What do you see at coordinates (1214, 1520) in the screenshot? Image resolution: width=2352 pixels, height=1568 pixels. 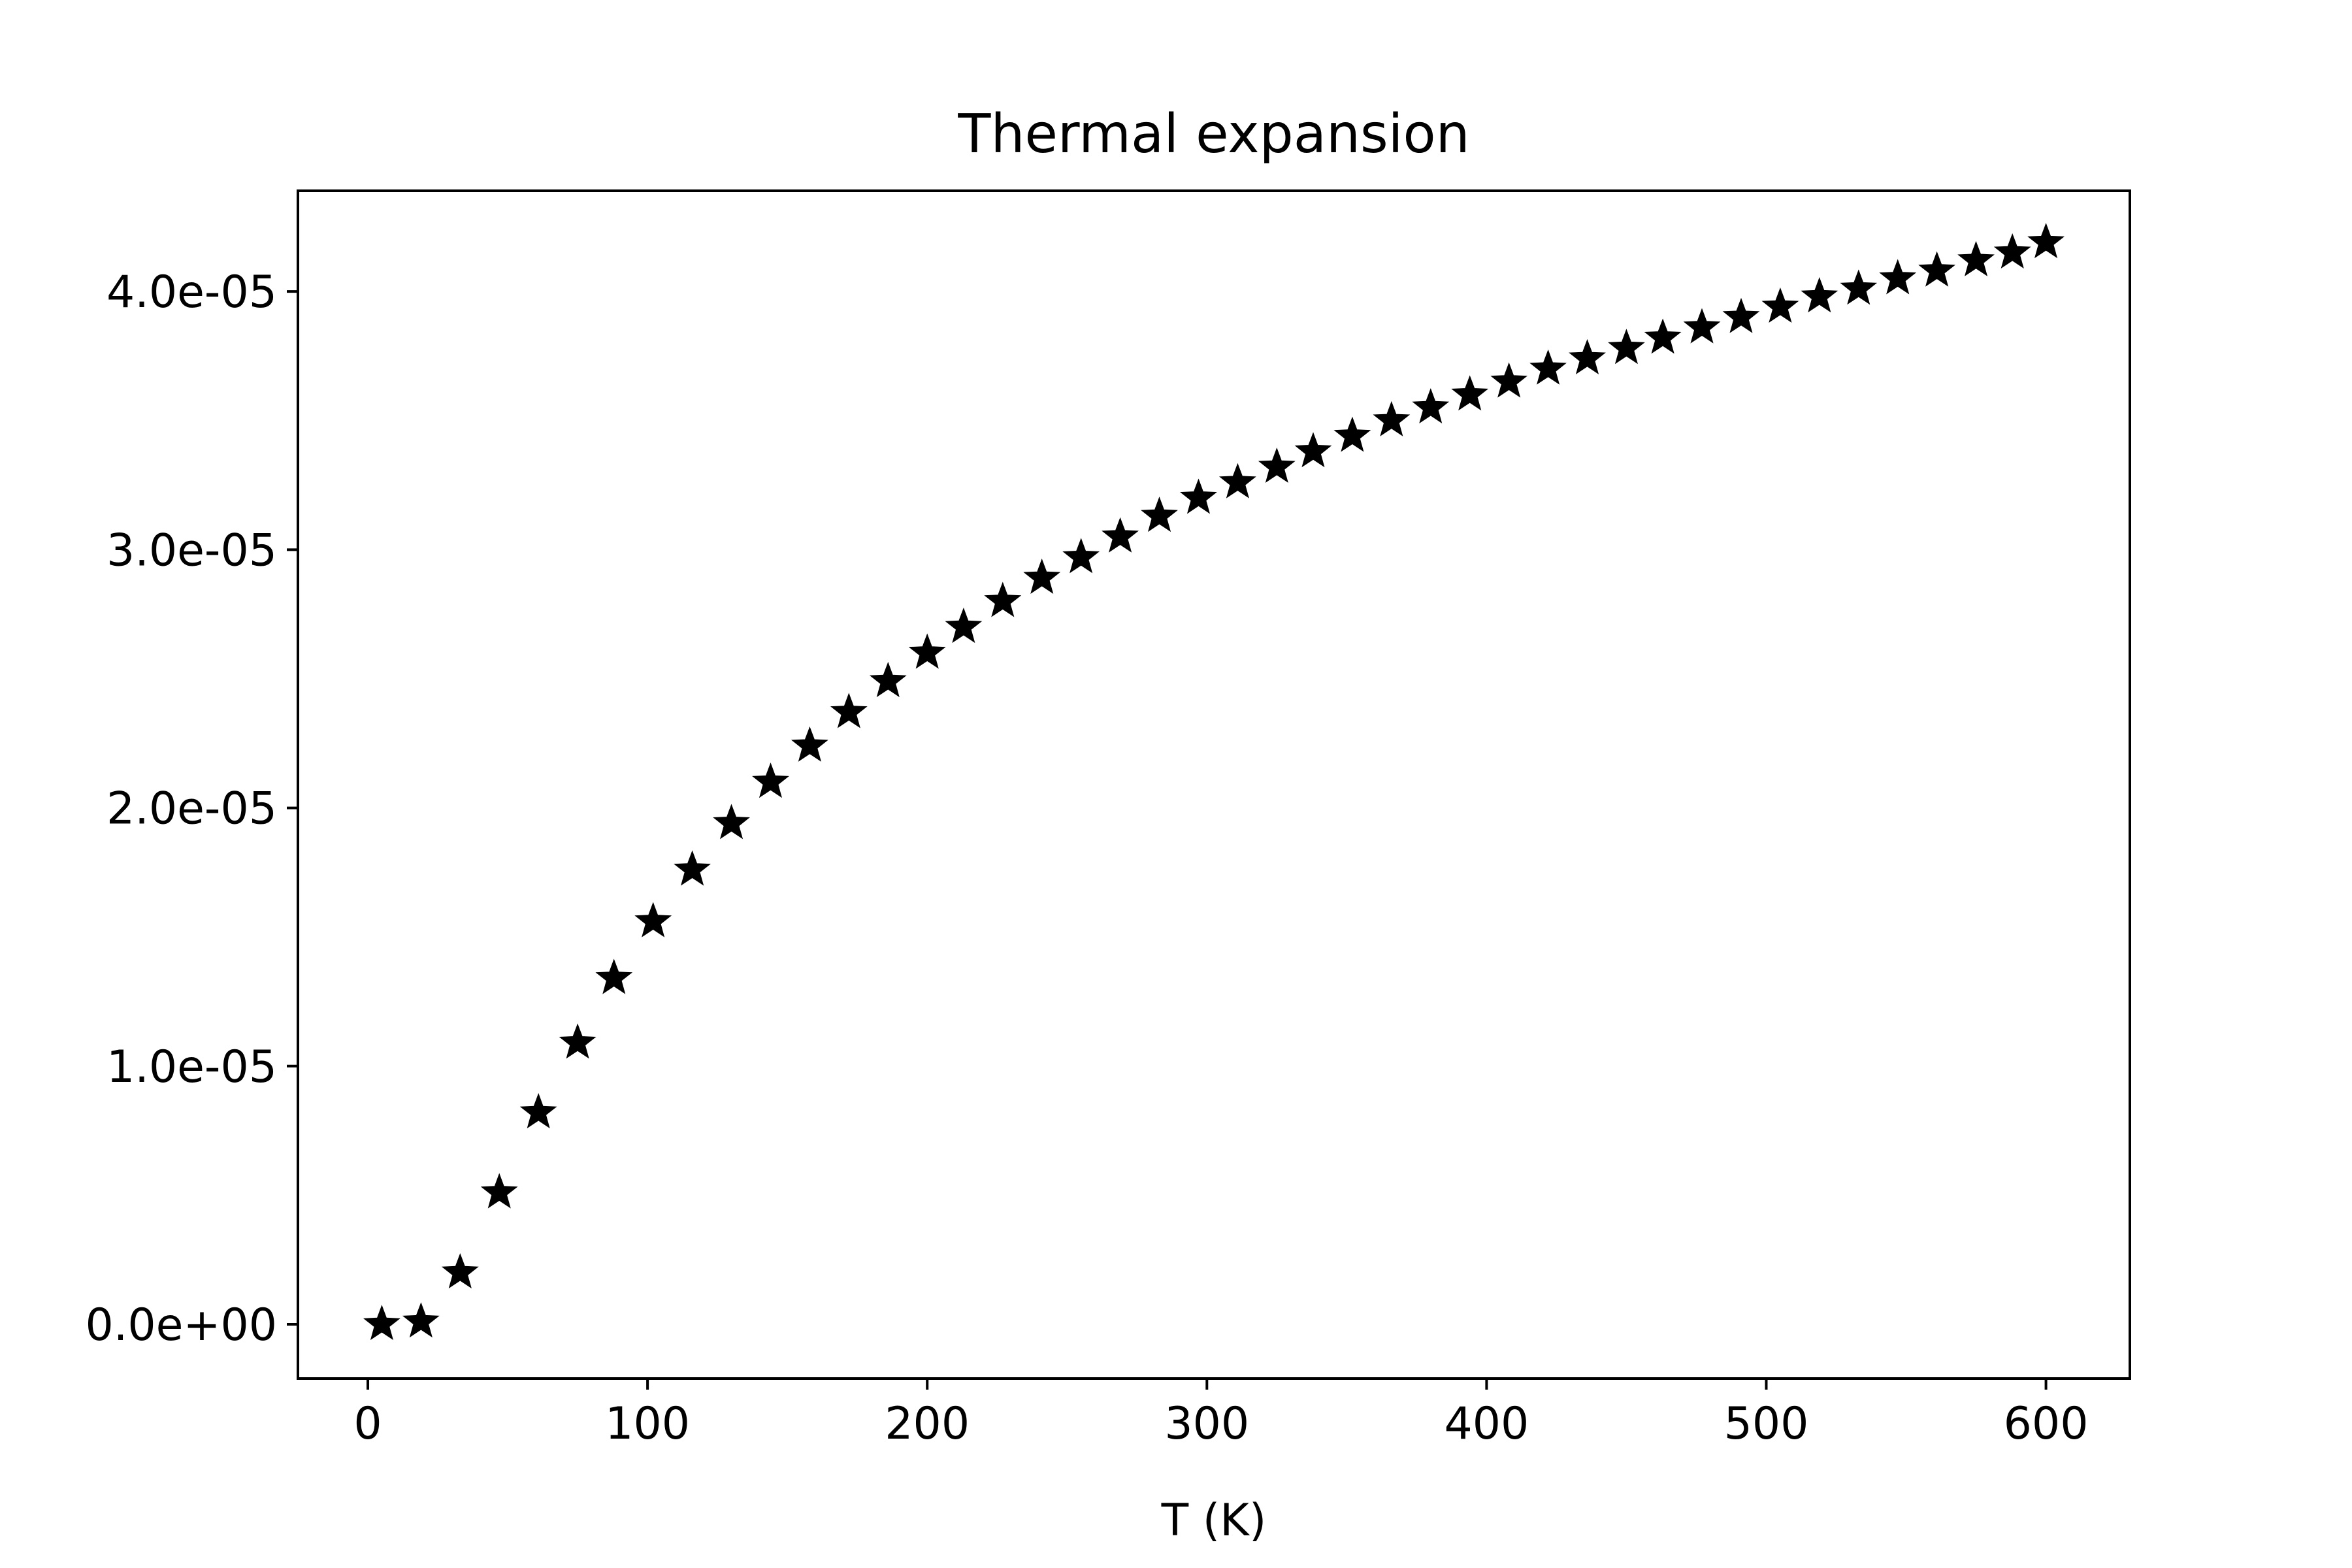 I see `x-axis-label: T (K)` at bounding box center [1214, 1520].